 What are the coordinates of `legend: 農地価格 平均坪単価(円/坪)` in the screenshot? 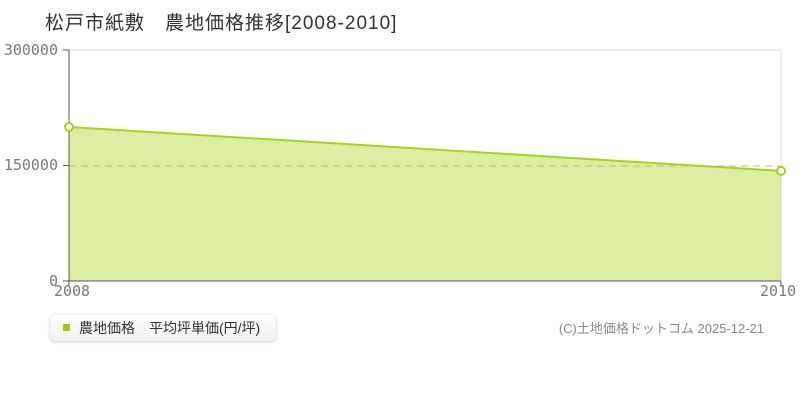 It's located at (163, 327).